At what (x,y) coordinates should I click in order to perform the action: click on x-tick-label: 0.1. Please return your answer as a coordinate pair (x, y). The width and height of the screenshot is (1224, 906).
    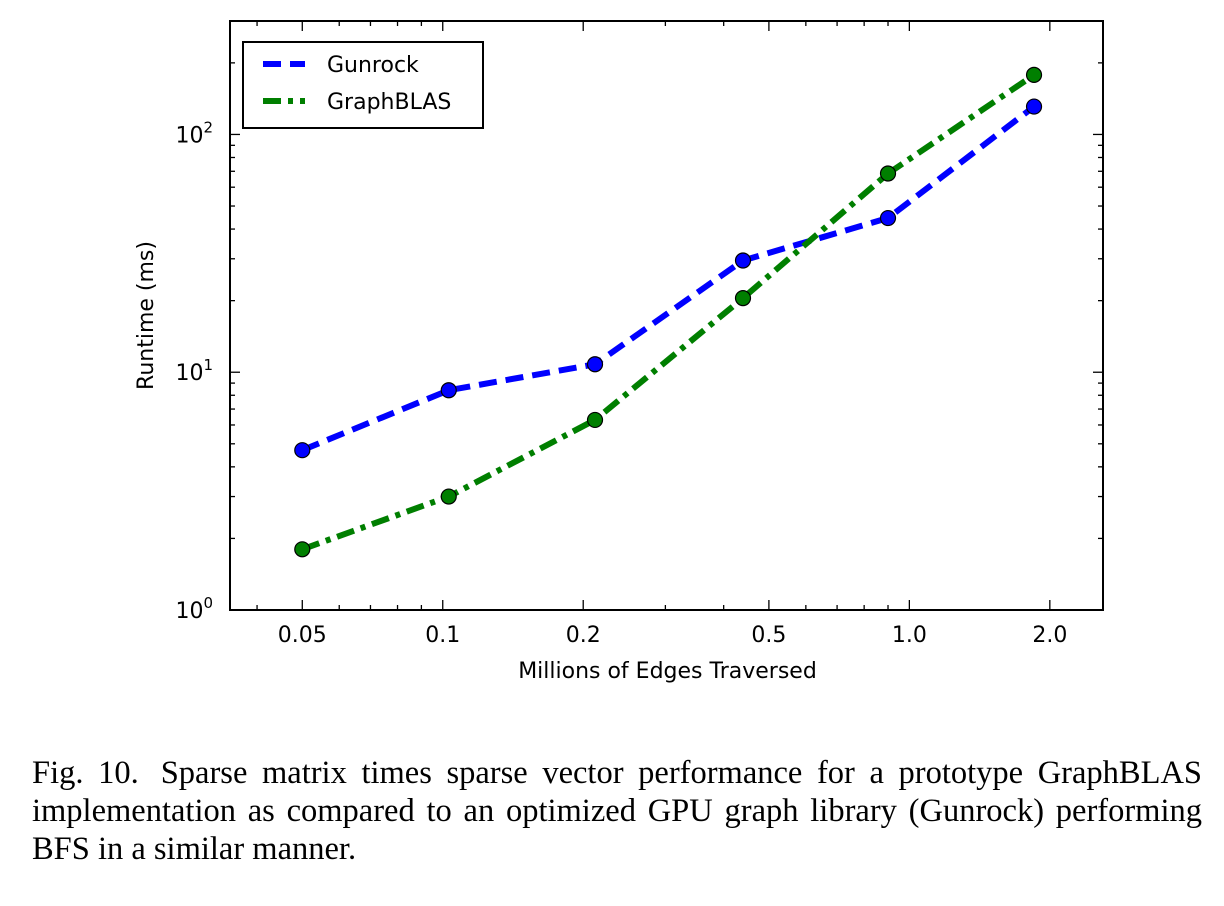
    Looking at the image, I should click on (442, 635).